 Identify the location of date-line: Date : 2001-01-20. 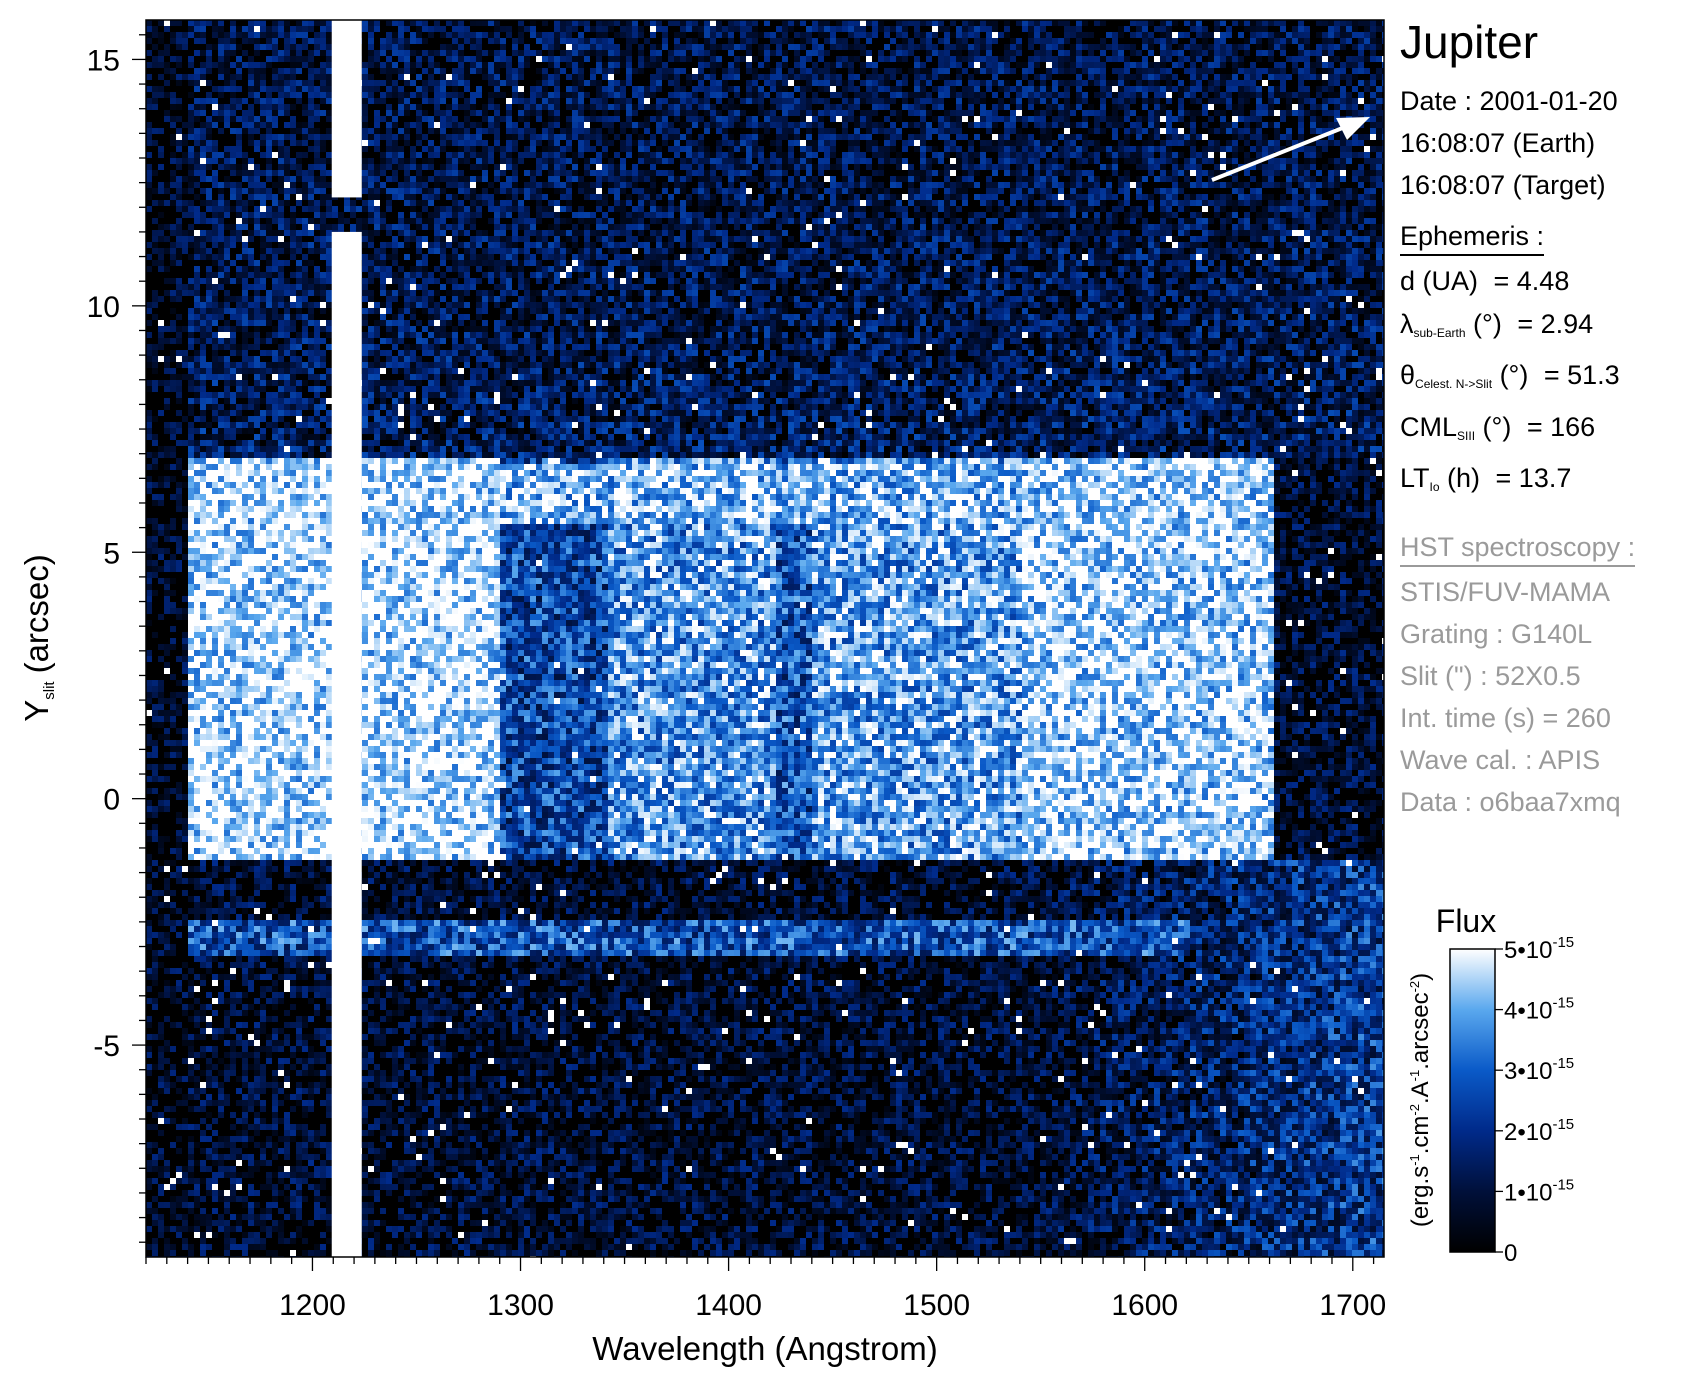
(1540, 101).